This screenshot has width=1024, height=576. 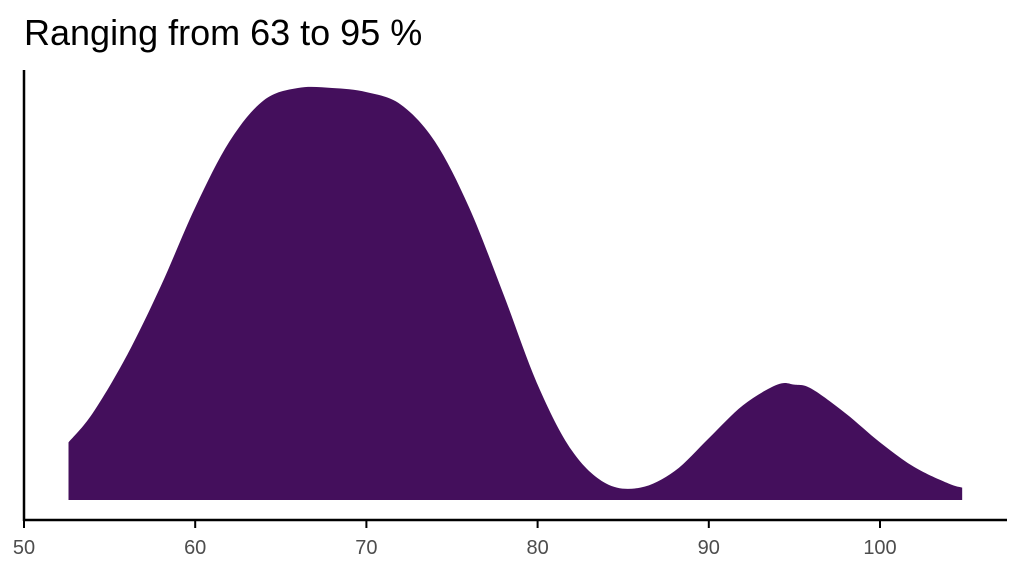 I want to click on x-tick-label: 70, so click(x=366, y=548).